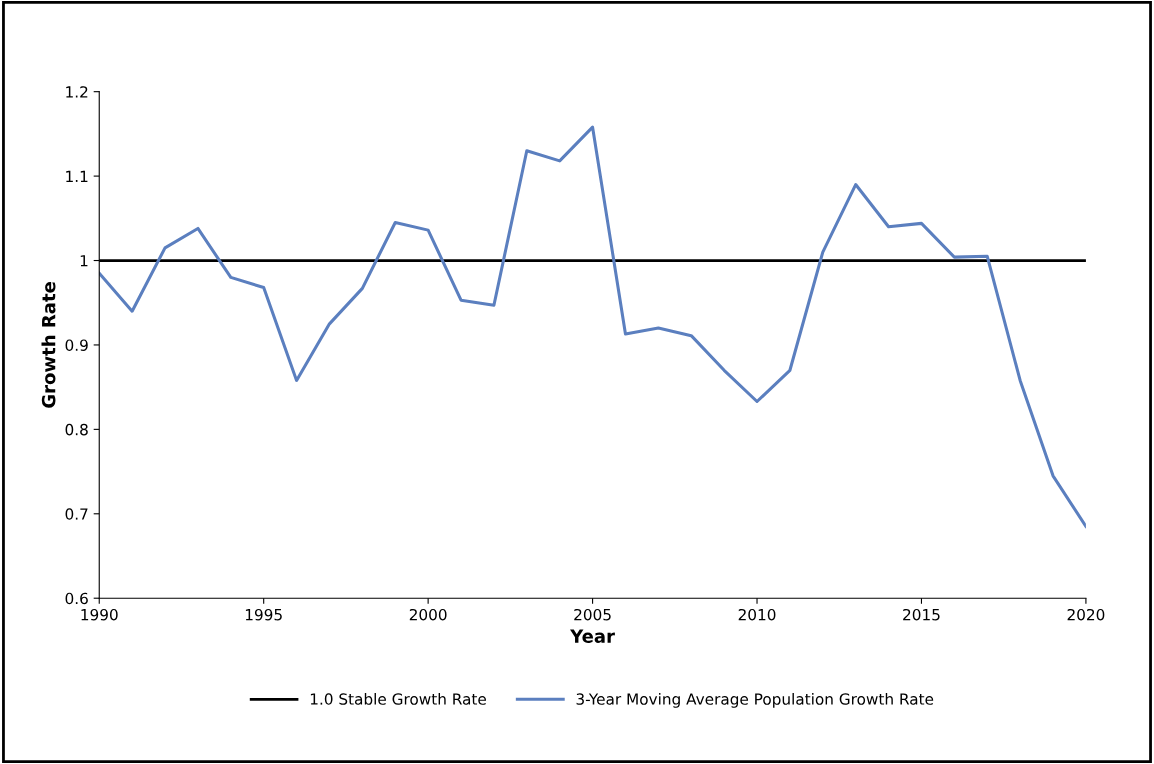  I want to click on y-tick-label: 1.2, so click(77, 92).